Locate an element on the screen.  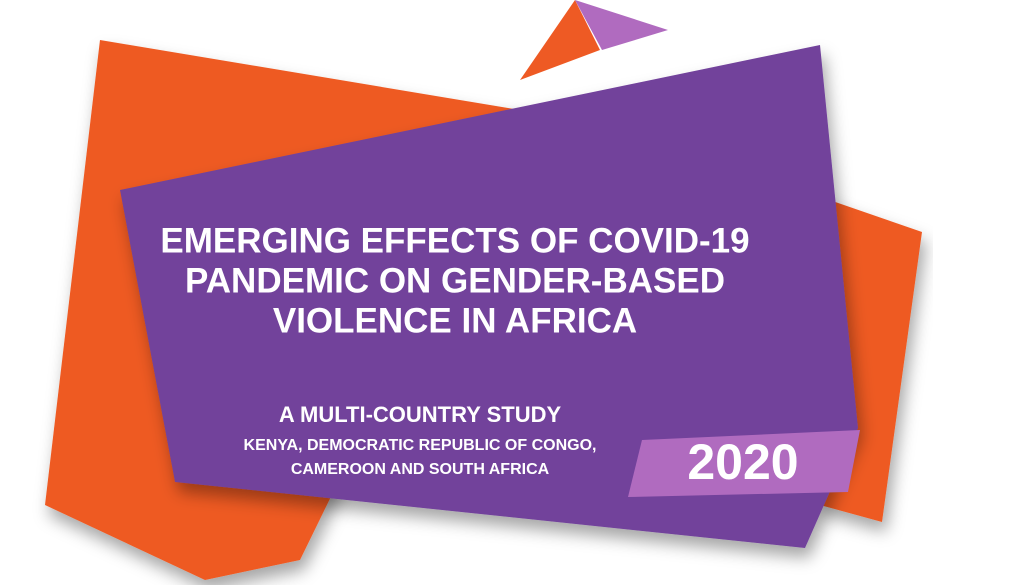
title-line: VIOLENCE IN AFRICA is located at coordinates (455, 320).